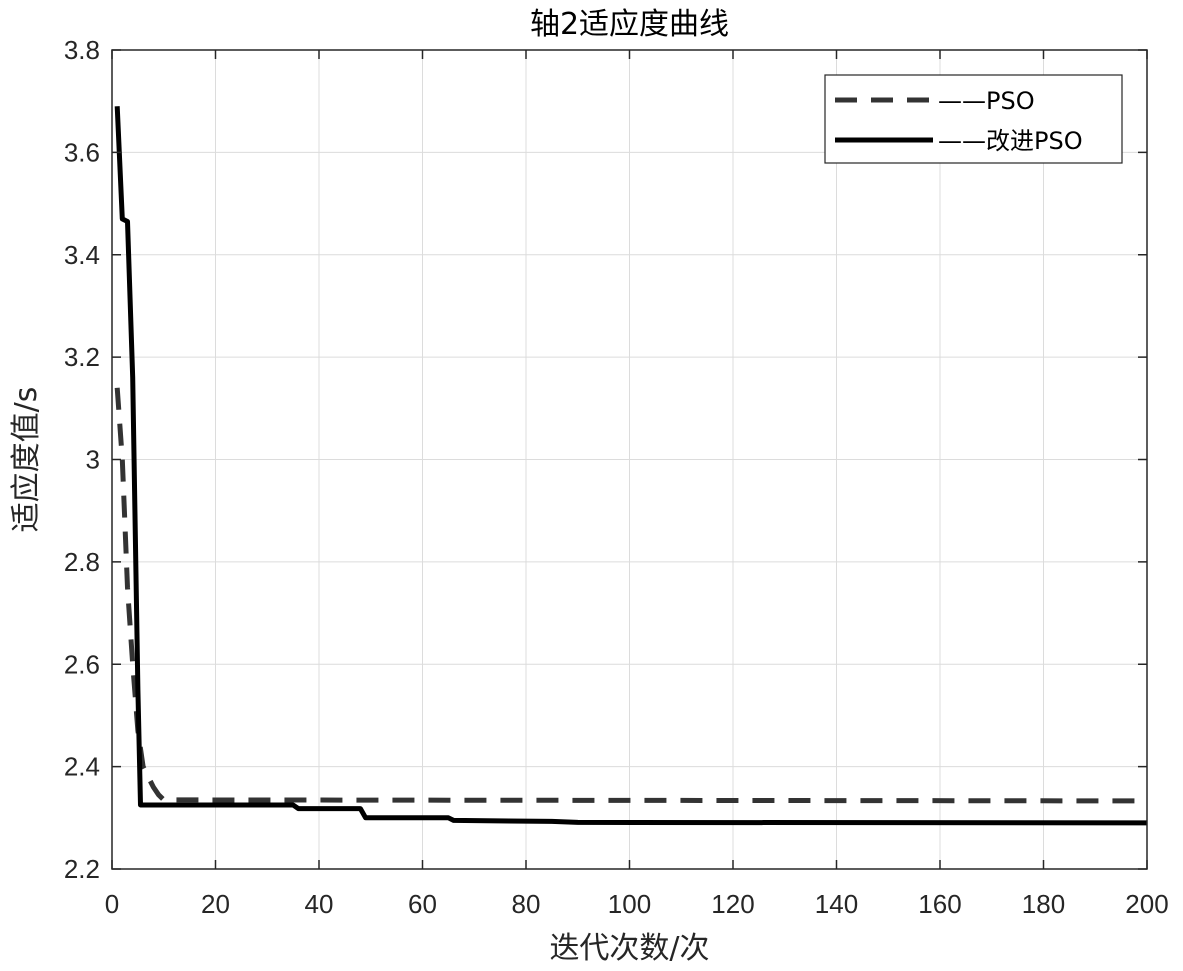 The width and height of the screenshot is (1183, 971). Describe the element at coordinates (82, 357) in the screenshot. I see `y-tick-label: 3.2` at that location.